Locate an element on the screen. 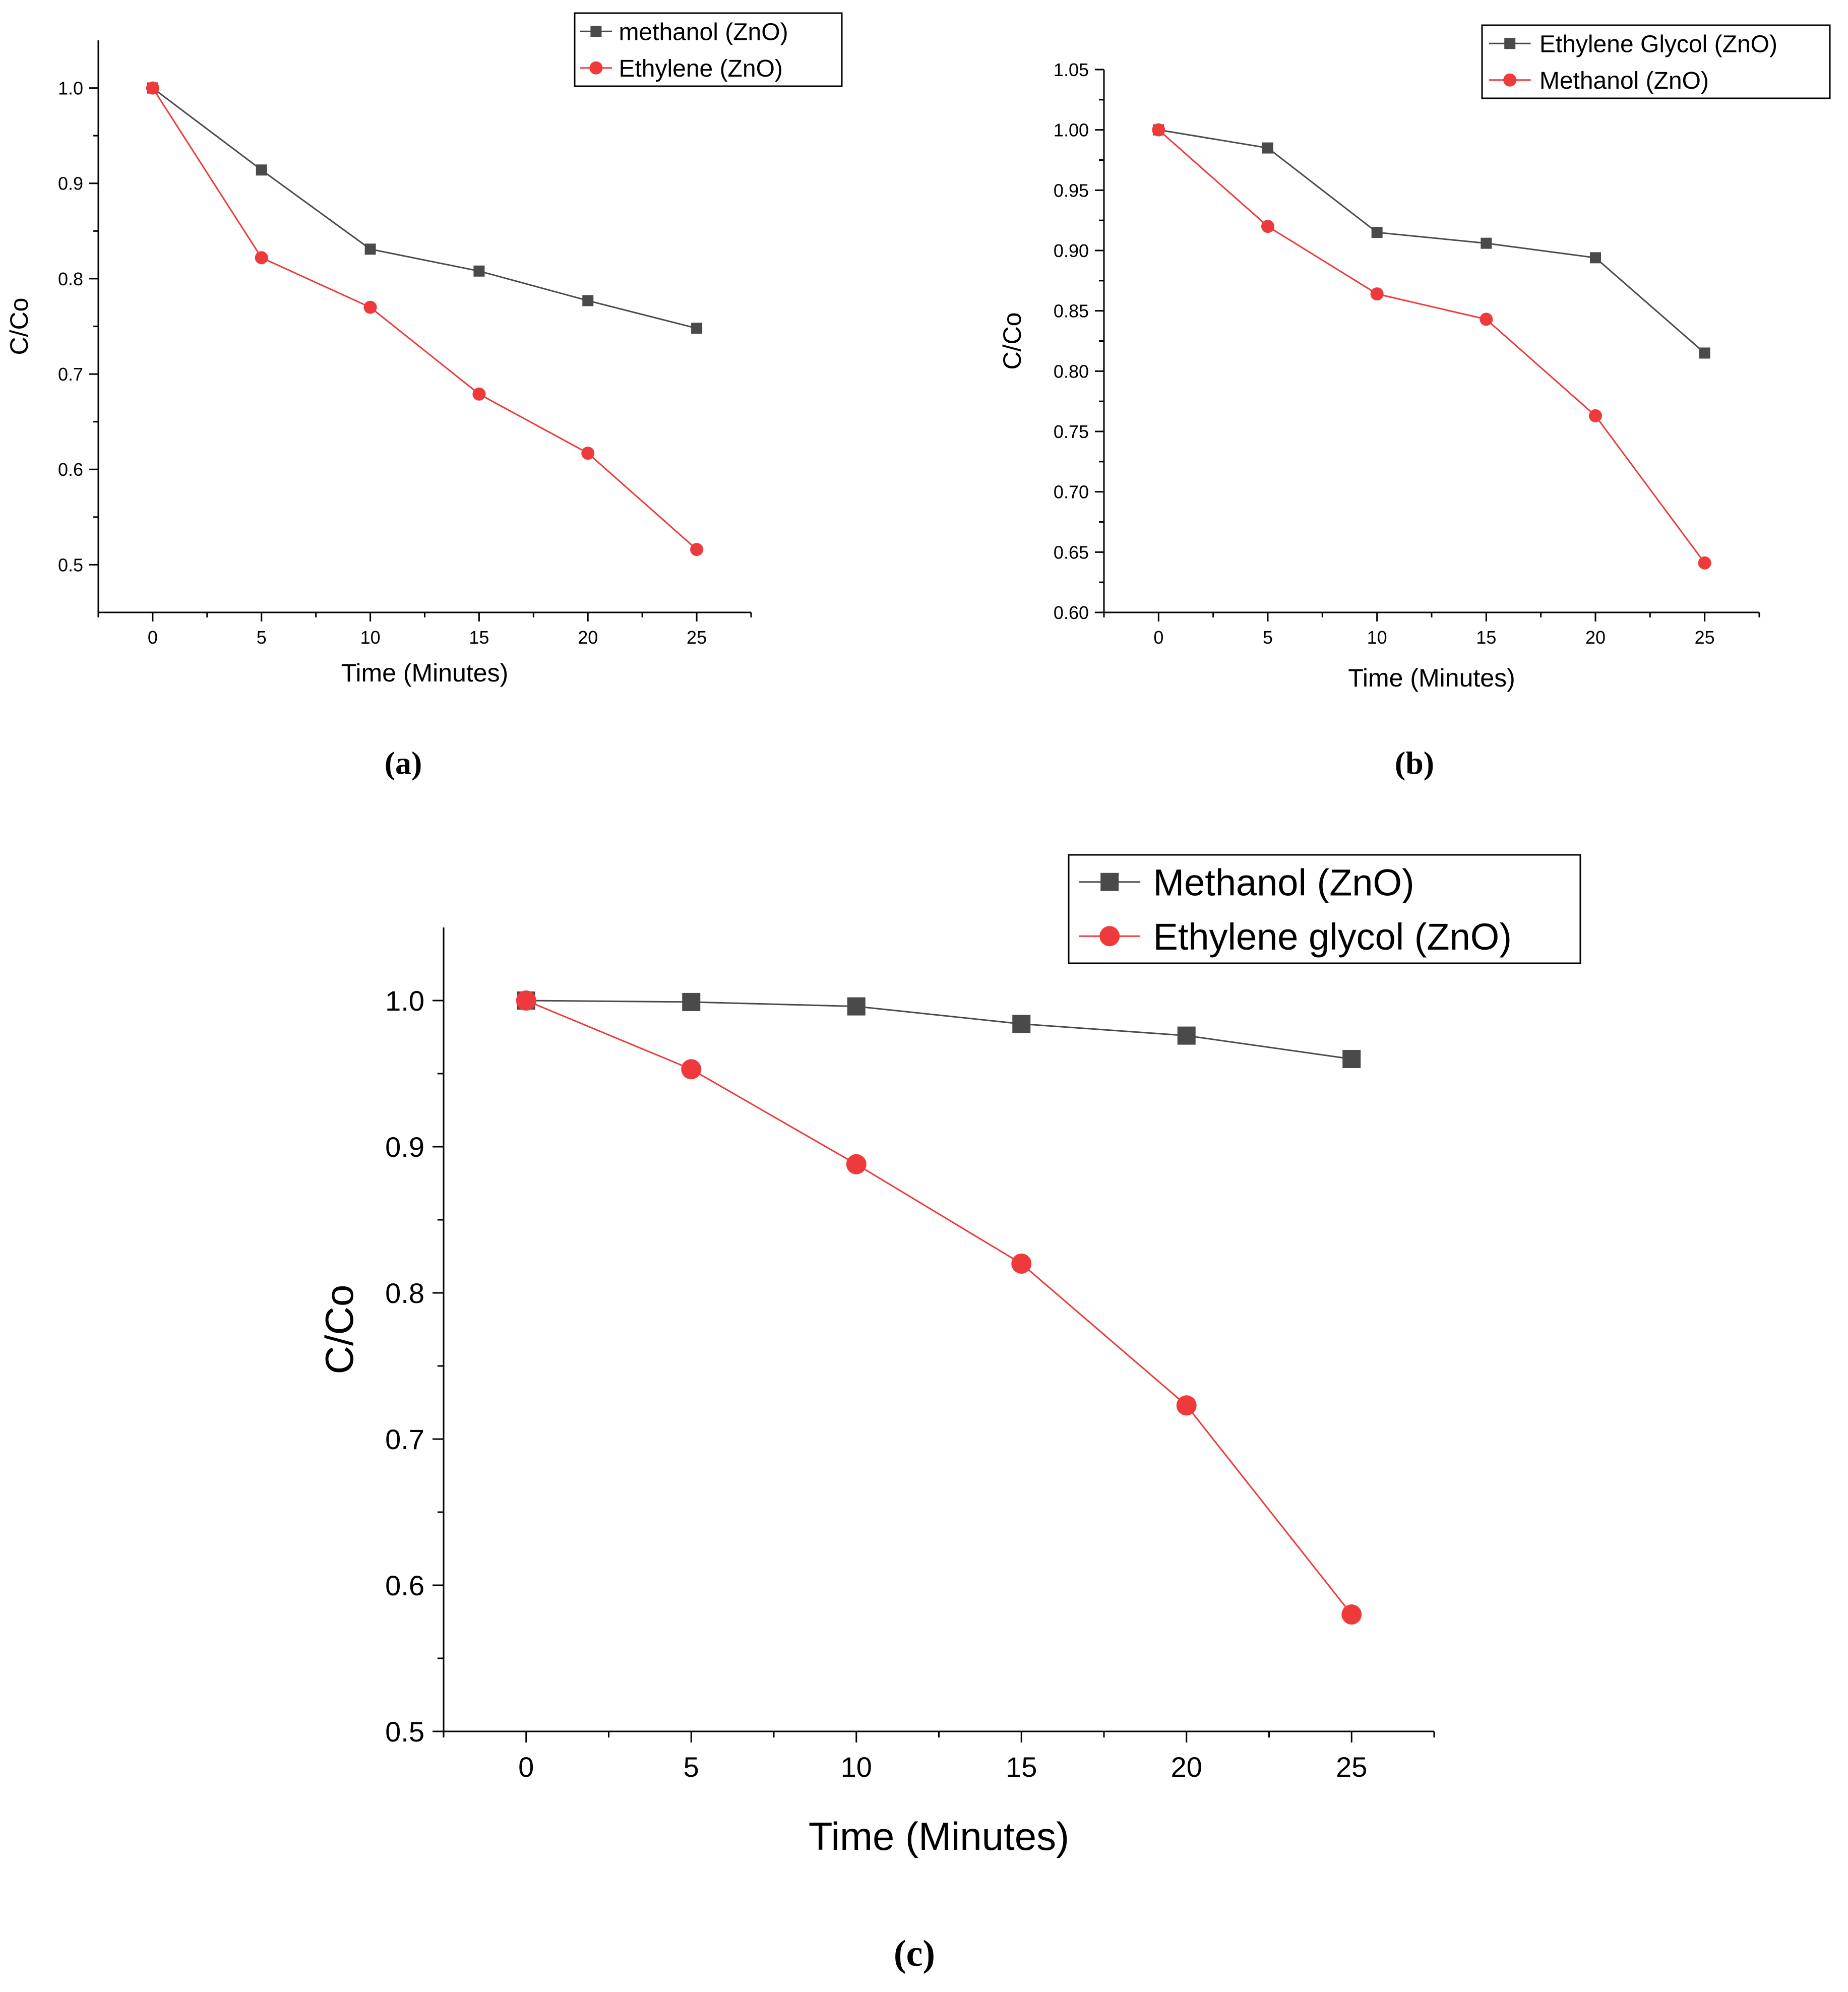 This screenshot has width=1848, height=1992. legend-label: Ethylene Glycol (ZnO) is located at coordinates (1658, 45).